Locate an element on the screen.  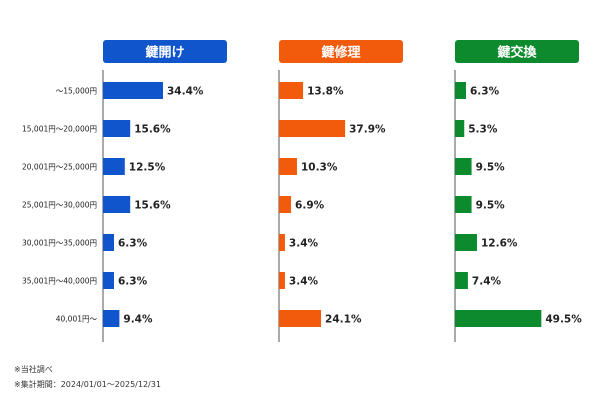
category-label: 40,001円～ is located at coordinates (77, 319).